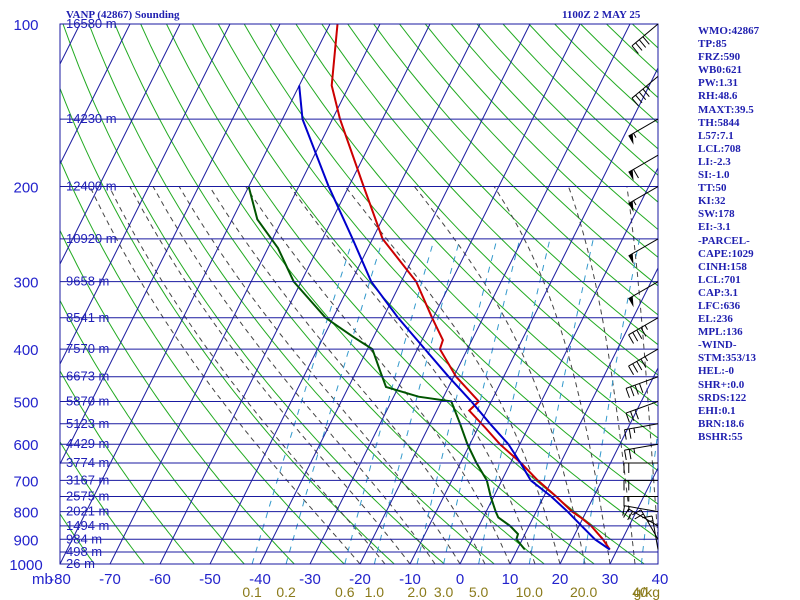 Image resolution: width=800 pixels, height=600 pixels. What do you see at coordinates (87, 443) in the screenshot?
I see `height-label: 4429 m` at bounding box center [87, 443].